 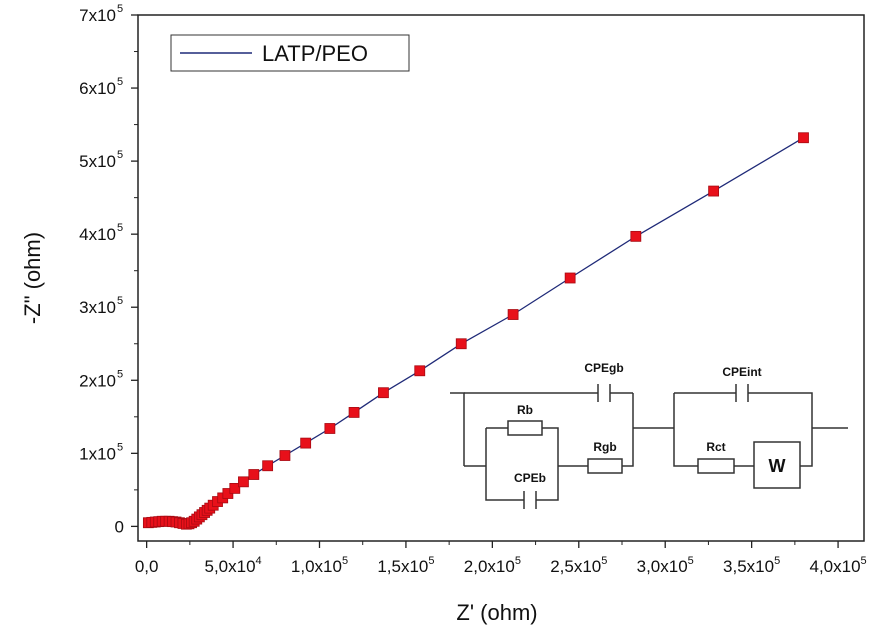 What do you see at coordinates (715, 447) in the screenshot?
I see `rct-label: Rct` at bounding box center [715, 447].